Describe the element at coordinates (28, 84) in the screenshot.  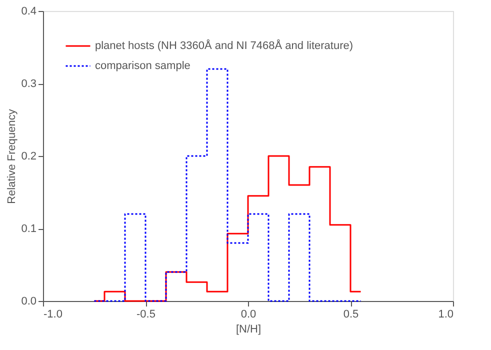
I see `y-tick-label: 0.3` at that location.